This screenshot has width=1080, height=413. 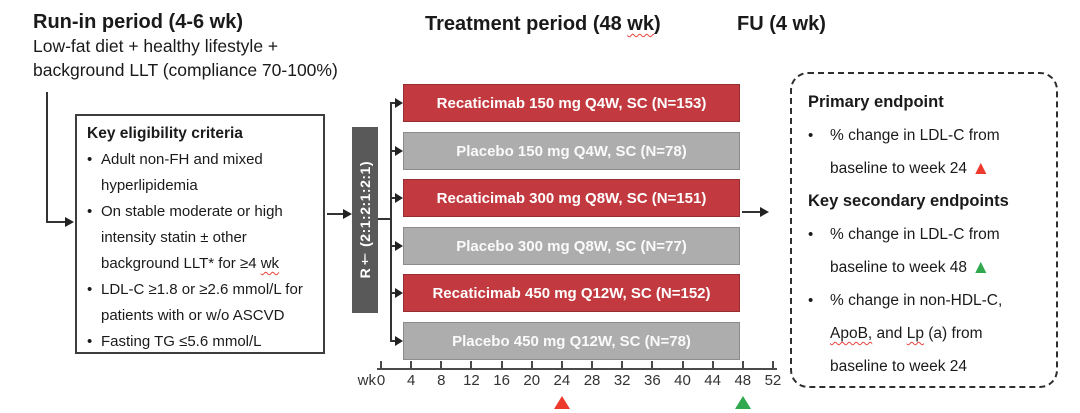 I want to click on branch-arm2-arrowhead-icon, so click(x=399, y=150).